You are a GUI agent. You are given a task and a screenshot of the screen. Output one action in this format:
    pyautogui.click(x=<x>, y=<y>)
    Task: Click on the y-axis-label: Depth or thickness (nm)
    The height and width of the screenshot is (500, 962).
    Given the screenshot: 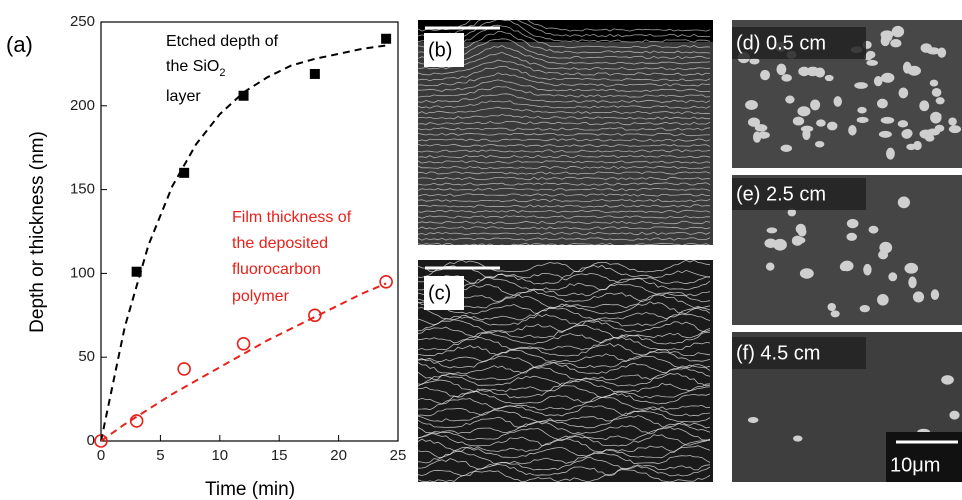 What is the action you would take?
    pyautogui.click(x=37, y=232)
    